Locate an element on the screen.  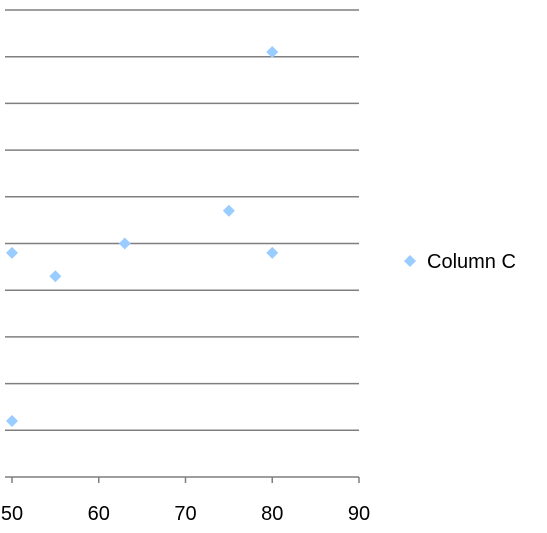
x-tick-label: 60 is located at coordinates (99, 514).